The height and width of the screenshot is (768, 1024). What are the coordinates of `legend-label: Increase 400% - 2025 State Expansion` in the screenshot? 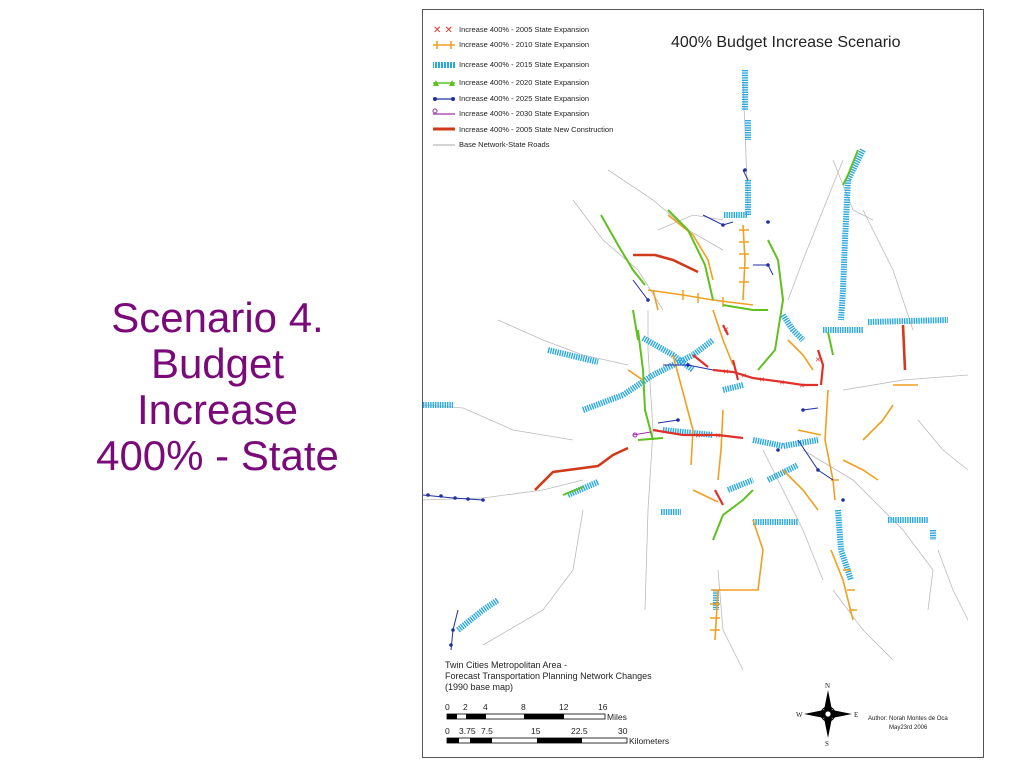 It's located at (524, 98).